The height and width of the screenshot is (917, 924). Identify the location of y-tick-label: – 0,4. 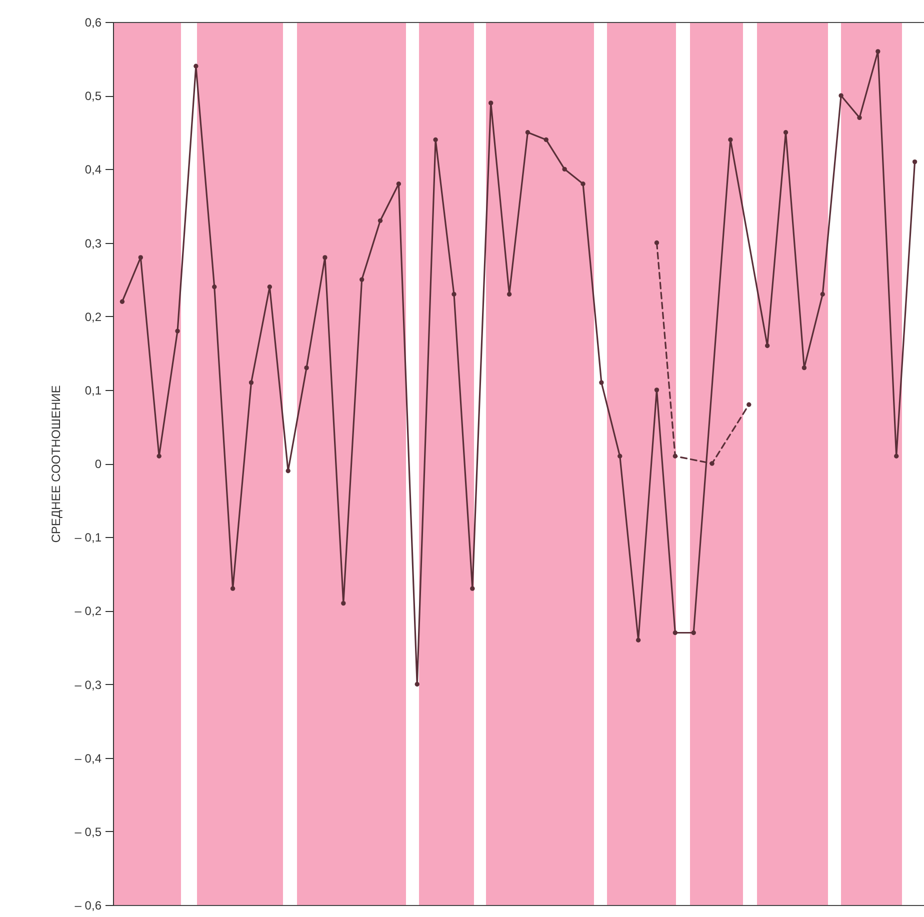
(88, 758).